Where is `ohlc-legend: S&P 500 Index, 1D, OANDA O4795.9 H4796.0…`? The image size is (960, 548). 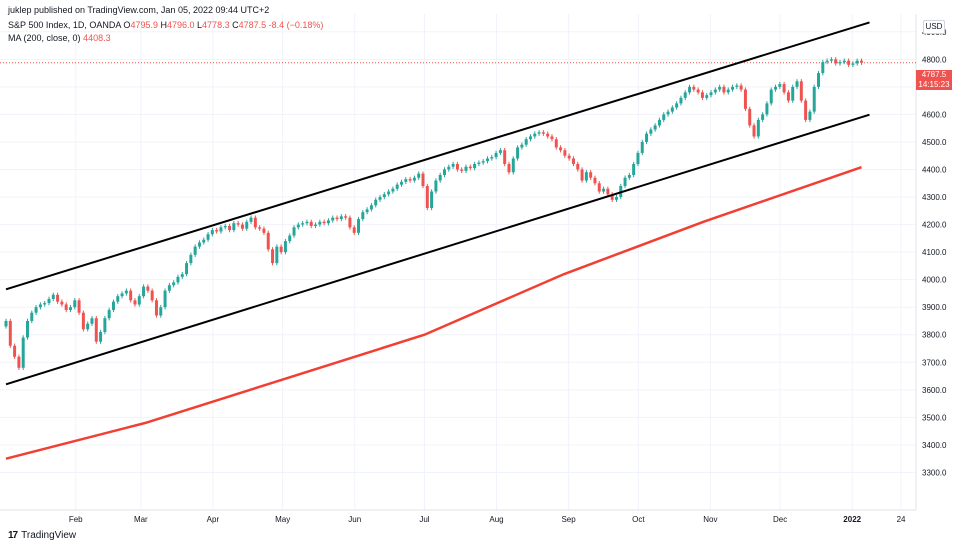 ohlc-legend: S&P 500 Index, 1D, OANDA O4795.9 H4796.0… is located at coordinates (165, 25).